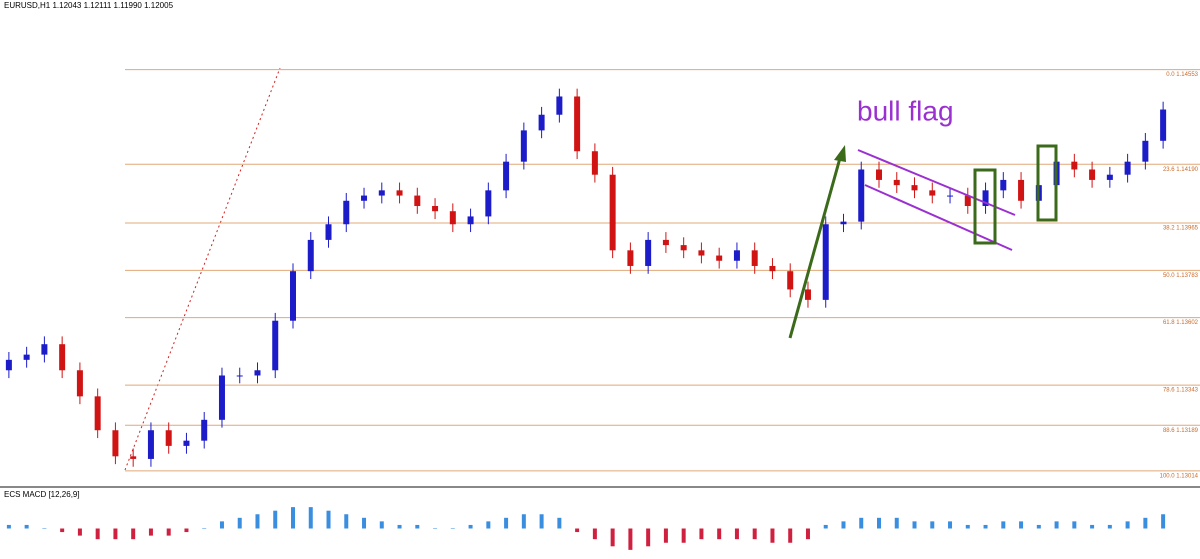 The image size is (1200, 559). I want to click on pole-arrow, so click(815, 248).